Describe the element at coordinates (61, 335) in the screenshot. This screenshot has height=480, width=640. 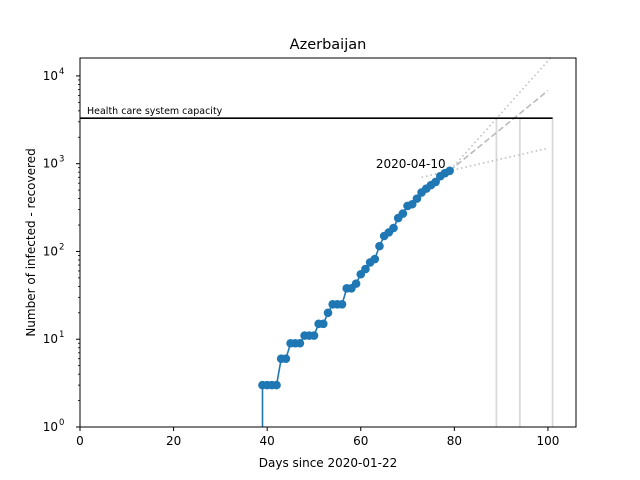
I see `y-tick-exponent: 1` at that location.